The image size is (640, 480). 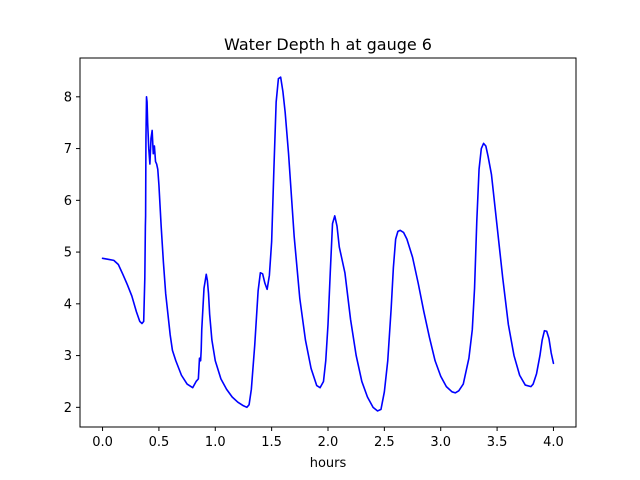 What do you see at coordinates (440, 442) in the screenshot?
I see `x-tick-label: 3.0` at bounding box center [440, 442].